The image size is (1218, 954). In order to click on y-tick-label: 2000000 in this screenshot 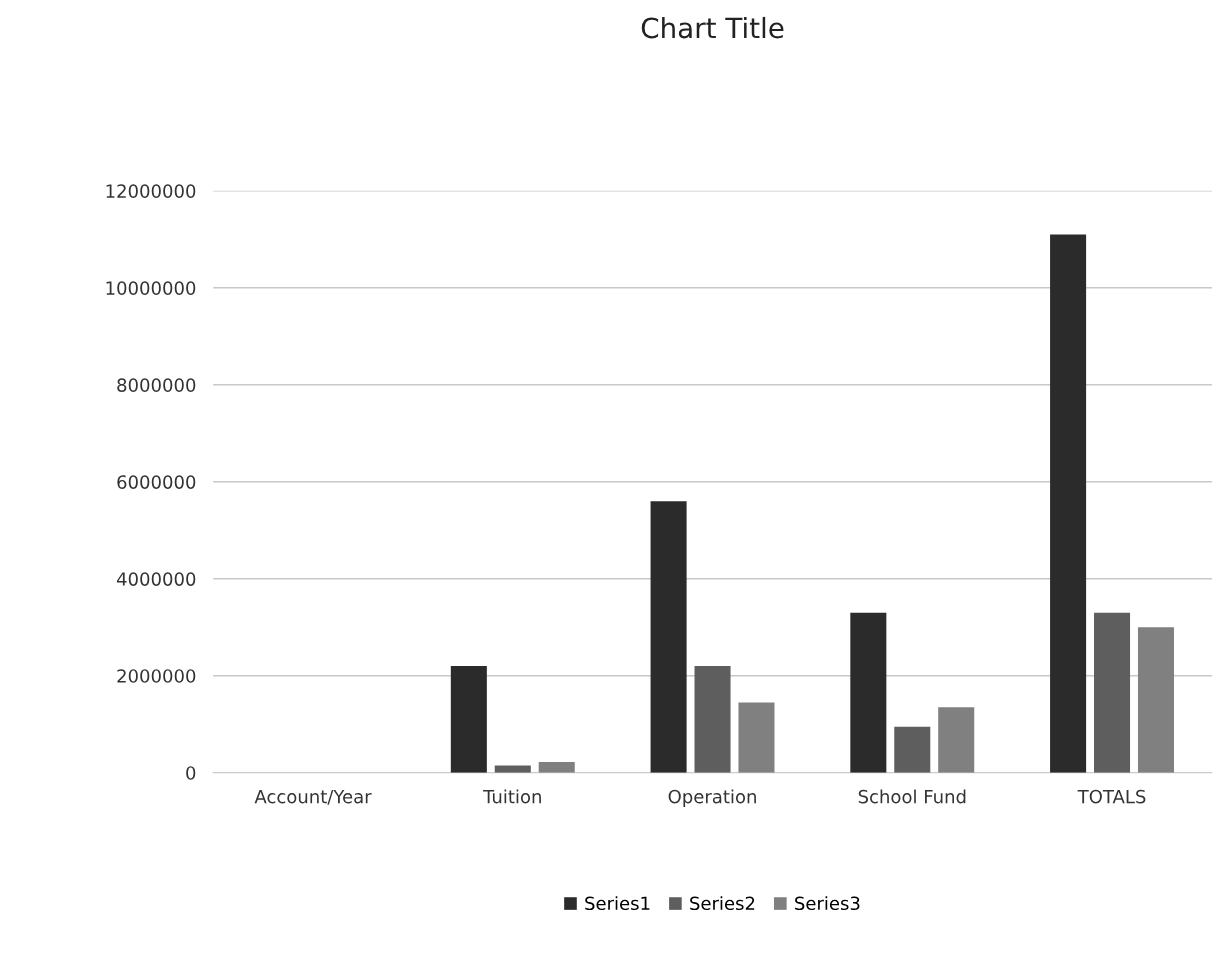, I will do `click(156, 676)`.